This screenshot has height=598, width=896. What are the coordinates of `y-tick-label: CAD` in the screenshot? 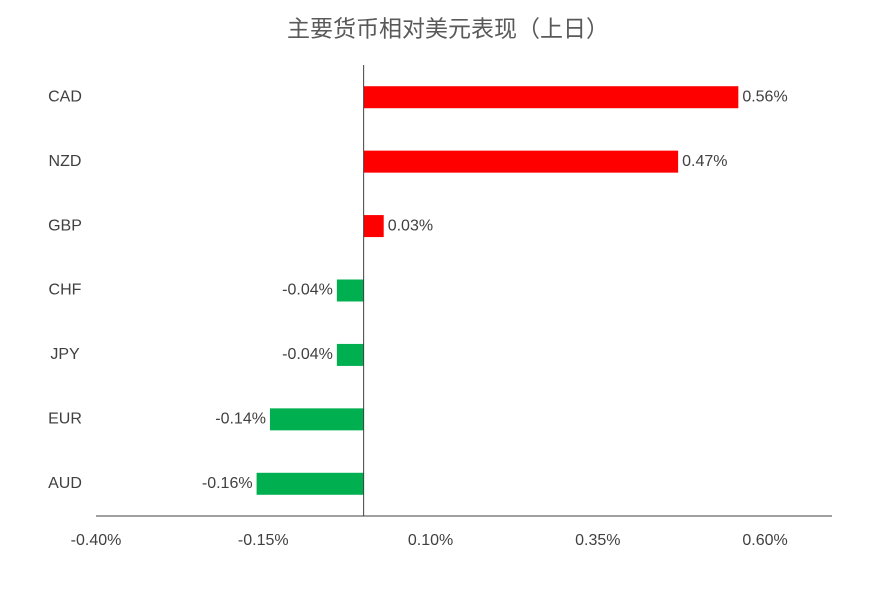 It's located at (65, 96).